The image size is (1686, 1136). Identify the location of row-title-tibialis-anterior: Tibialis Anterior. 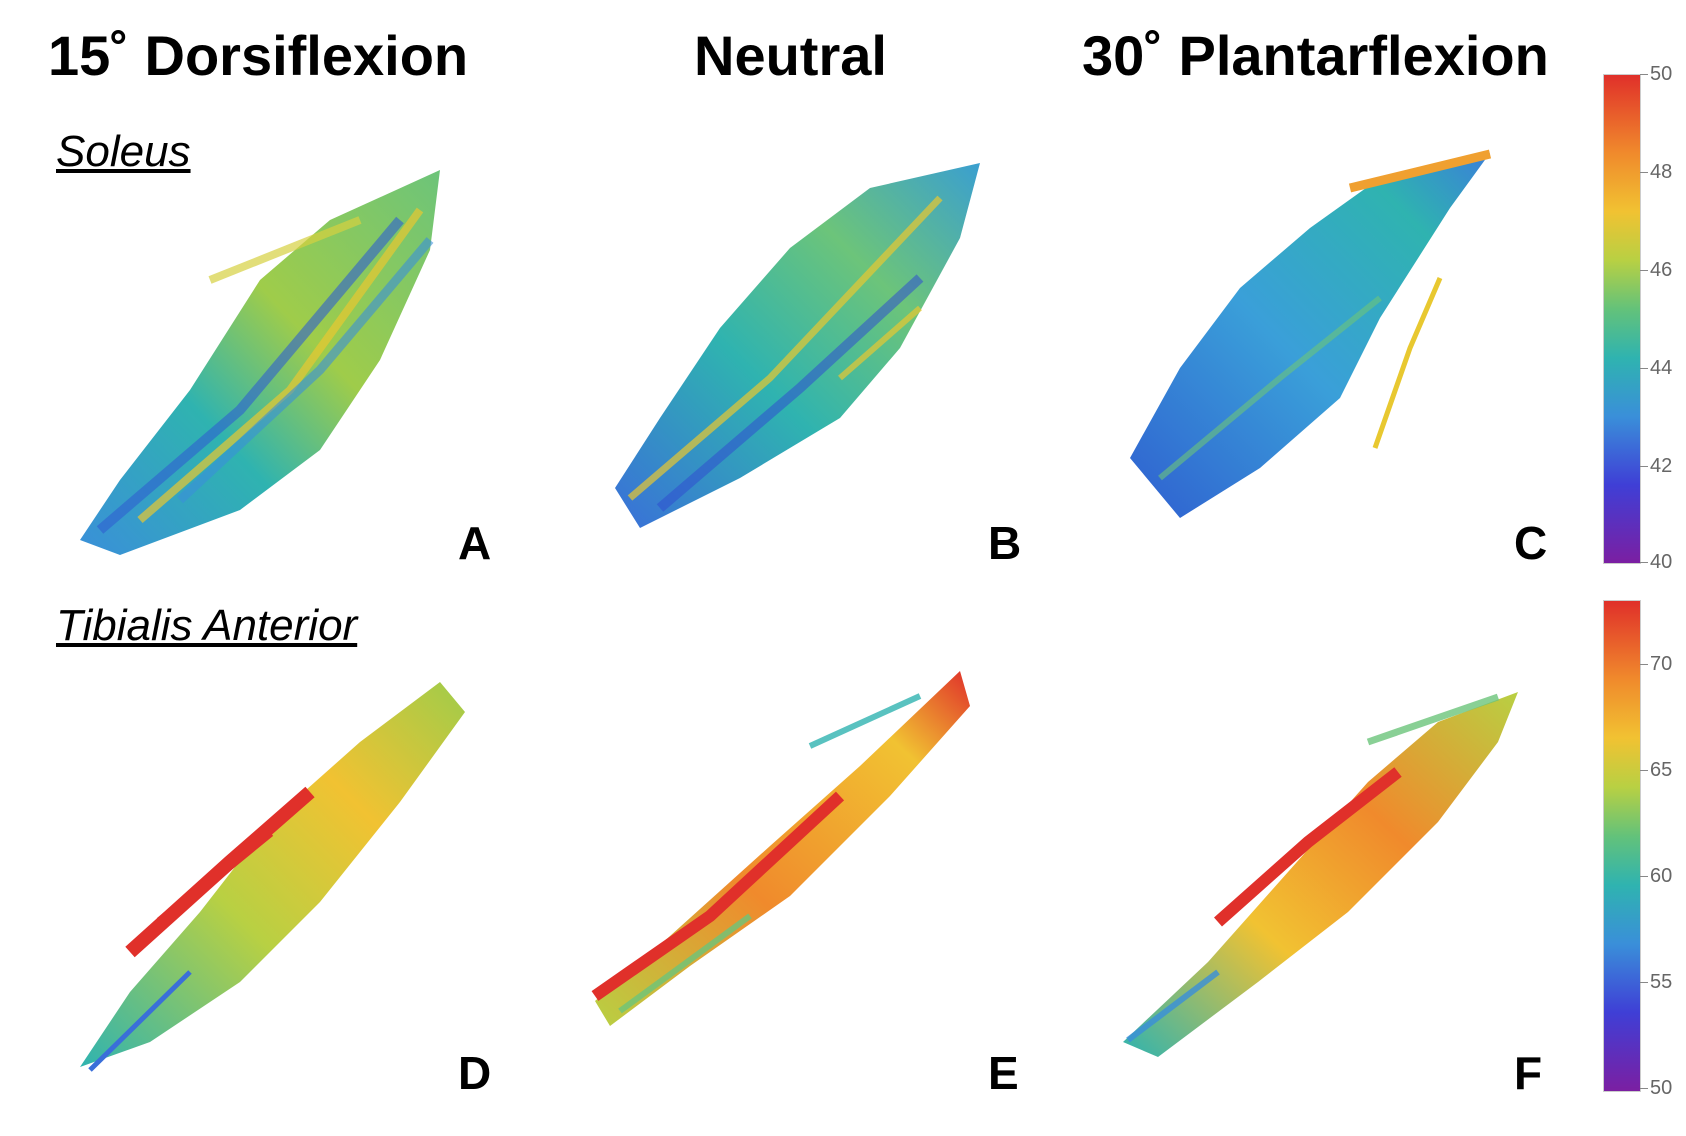
(207, 625).